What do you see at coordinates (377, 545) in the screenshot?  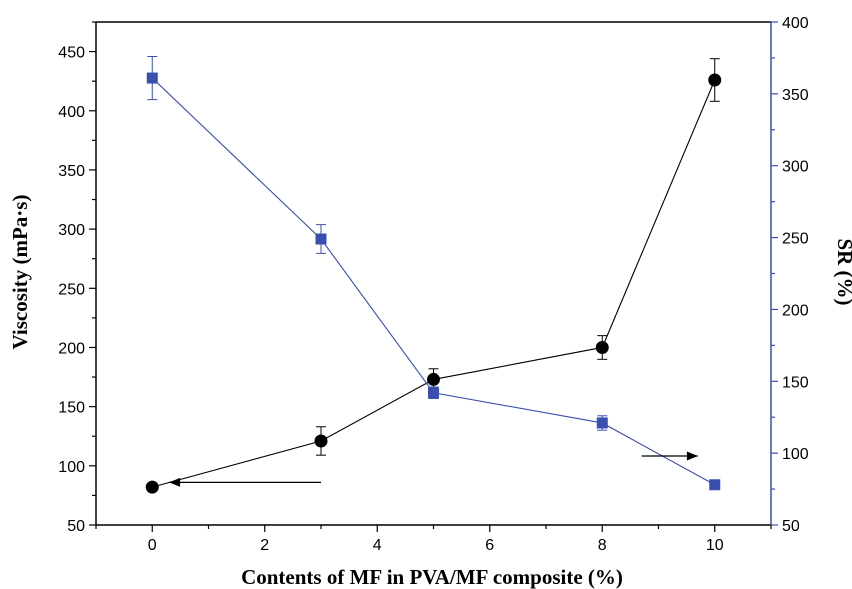 I see `x-tick-label: 4` at bounding box center [377, 545].